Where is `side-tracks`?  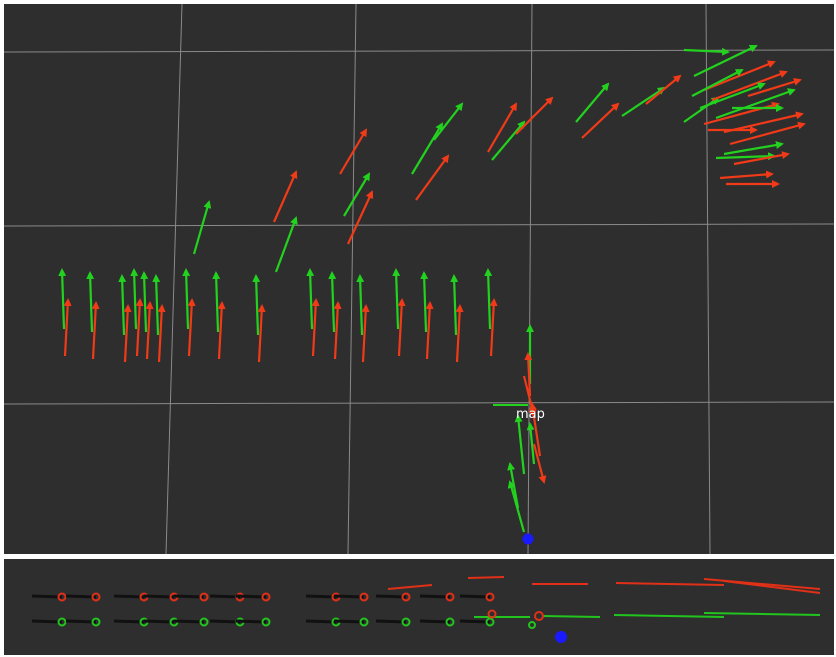
side-tracks is located at coordinates (426, 602).